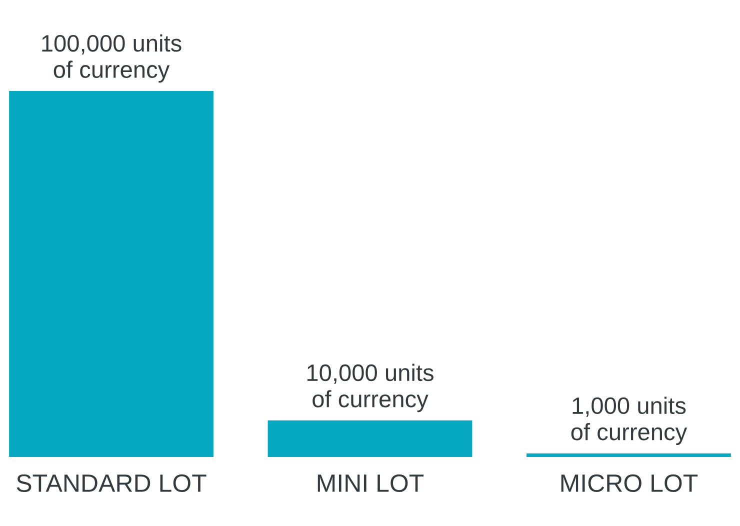  Describe the element at coordinates (112, 58) in the screenshot. I see `data-label: 100,000 units of currency` at that location.